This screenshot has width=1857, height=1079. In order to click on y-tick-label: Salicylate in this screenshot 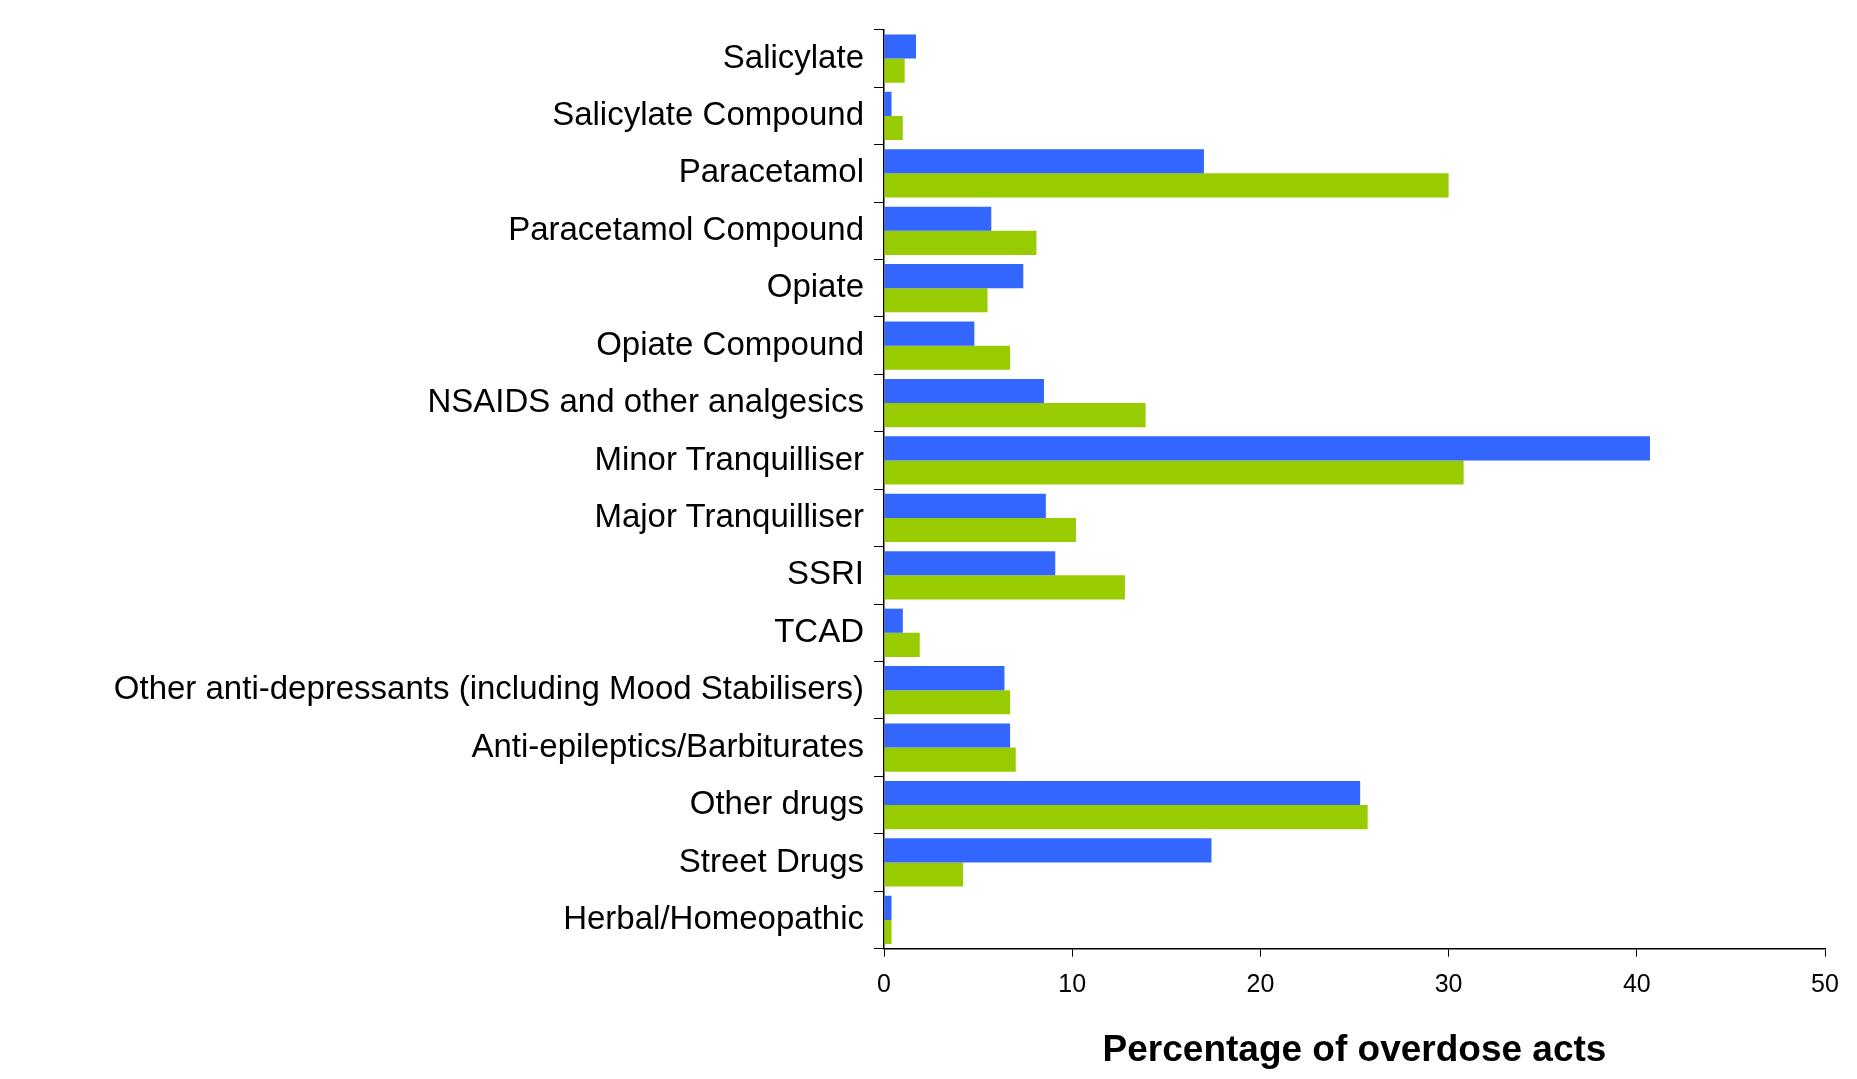, I will do `click(793, 56)`.